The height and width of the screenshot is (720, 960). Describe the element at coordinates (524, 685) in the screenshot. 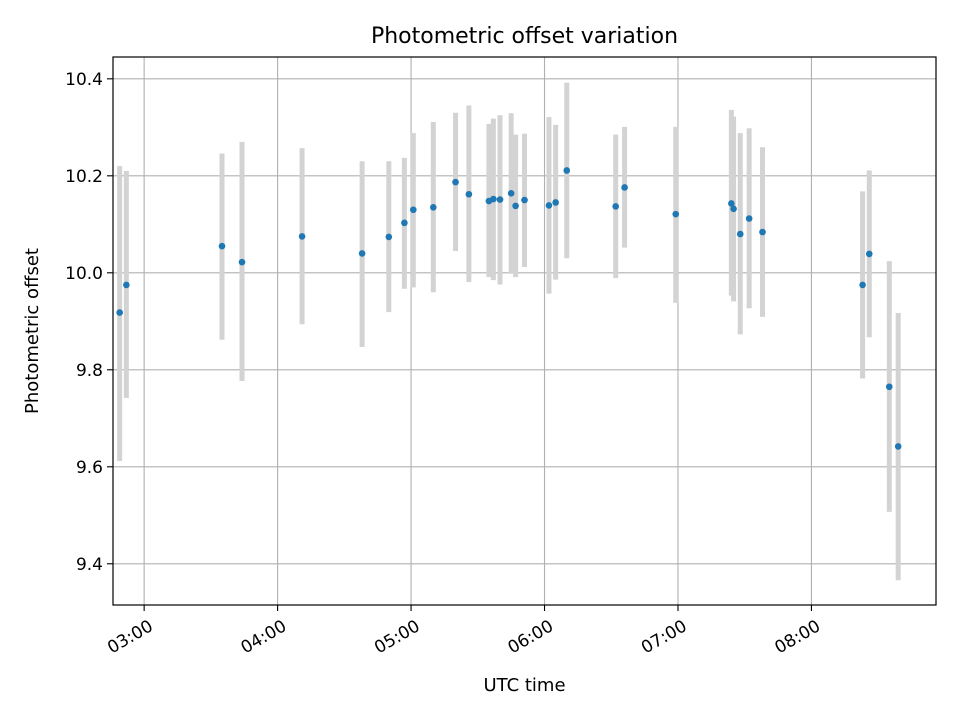

I see `x-axis-label: UTC time` at that location.